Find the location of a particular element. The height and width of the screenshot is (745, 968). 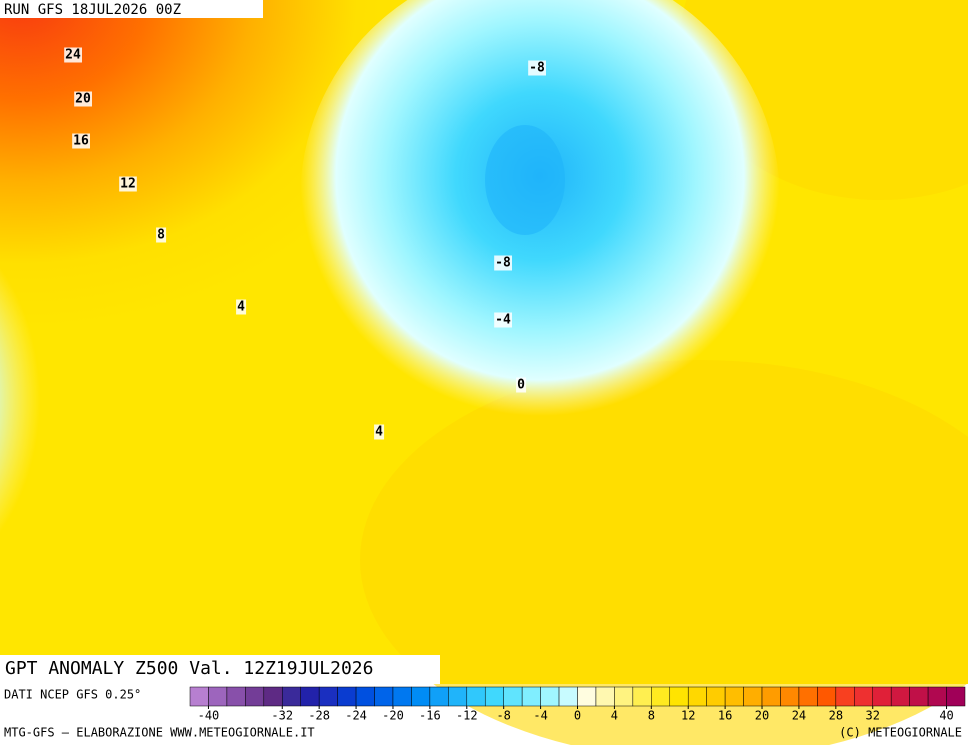

colorbar-tick-label: -20 is located at coordinates (393, 716).